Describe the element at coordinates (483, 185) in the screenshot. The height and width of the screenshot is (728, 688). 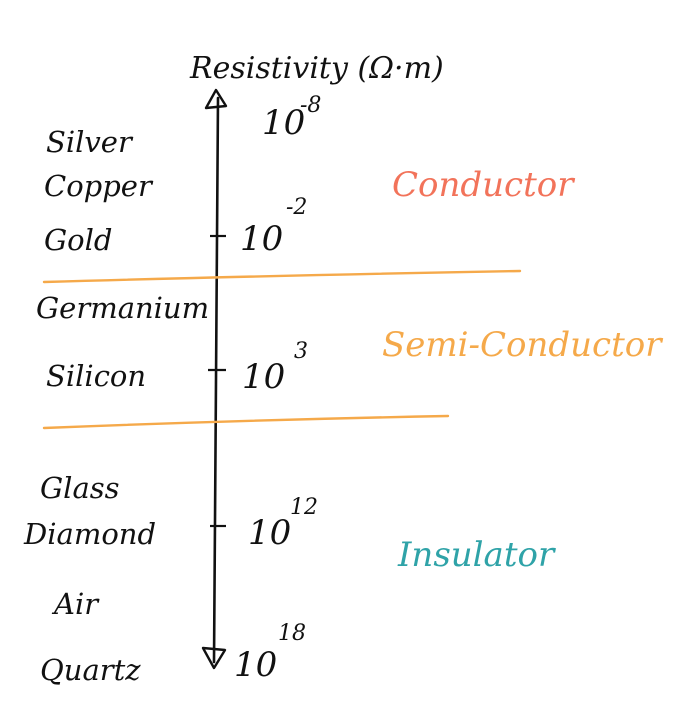
I see `category-conductor-label: Conductor` at that location.